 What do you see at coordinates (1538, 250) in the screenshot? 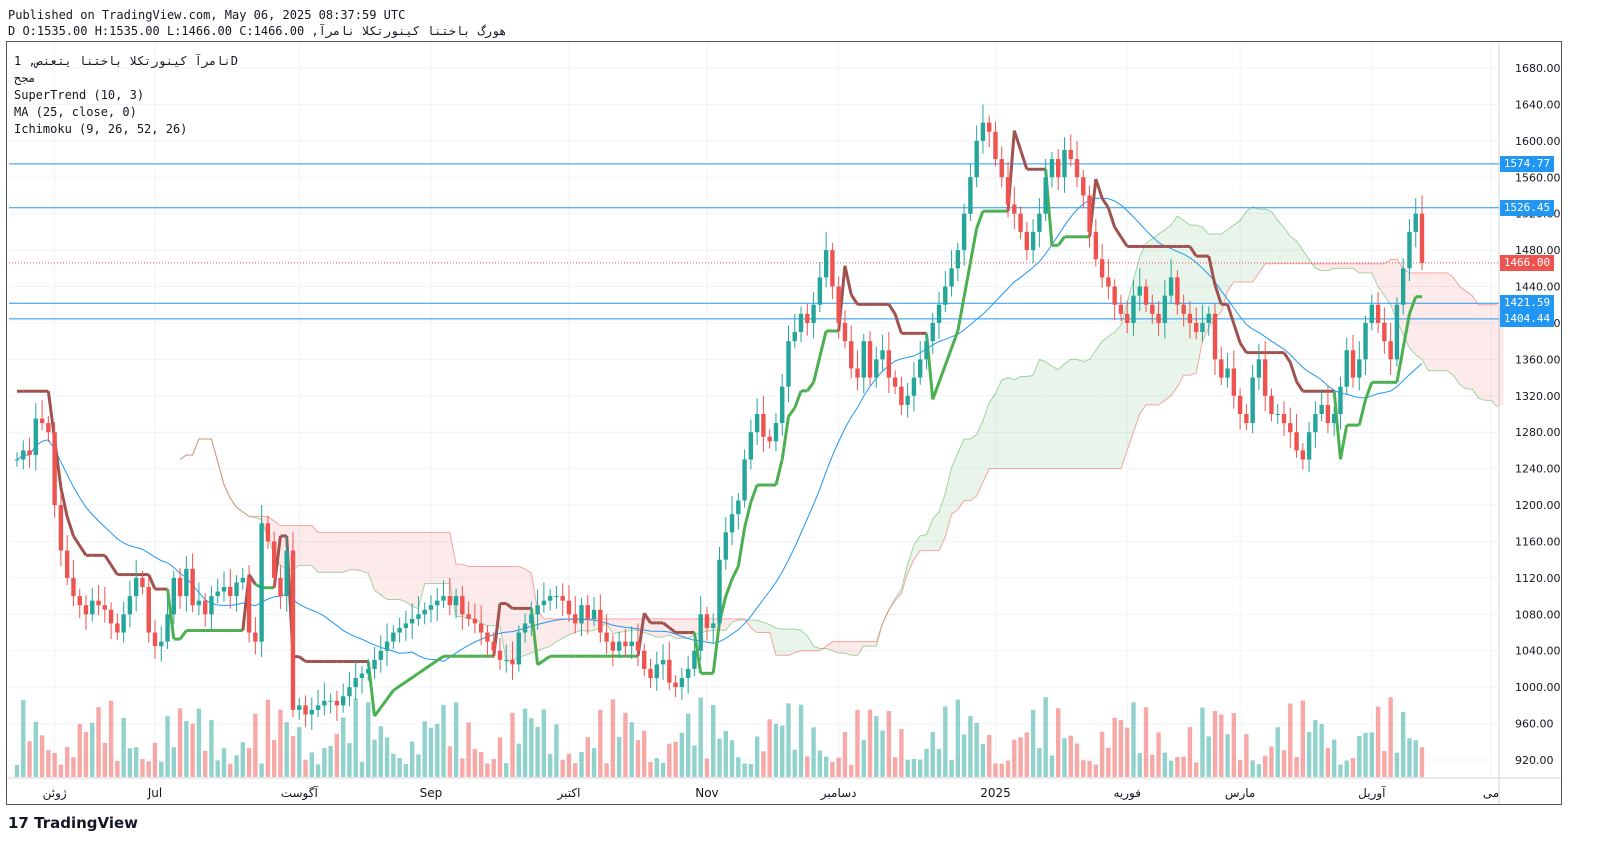
I see `y-tick-label: 1480.00` at bounding box center [1538, 250].